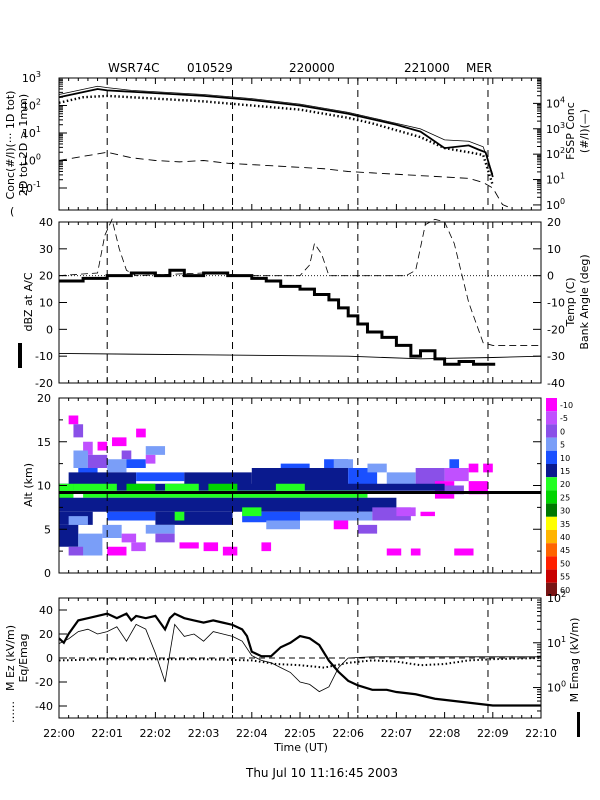  What do you see at coordinates (28, 301) in the screenshot?
I see `y-axis-label: dBZ at A/C` at bounding box center [28, 301].